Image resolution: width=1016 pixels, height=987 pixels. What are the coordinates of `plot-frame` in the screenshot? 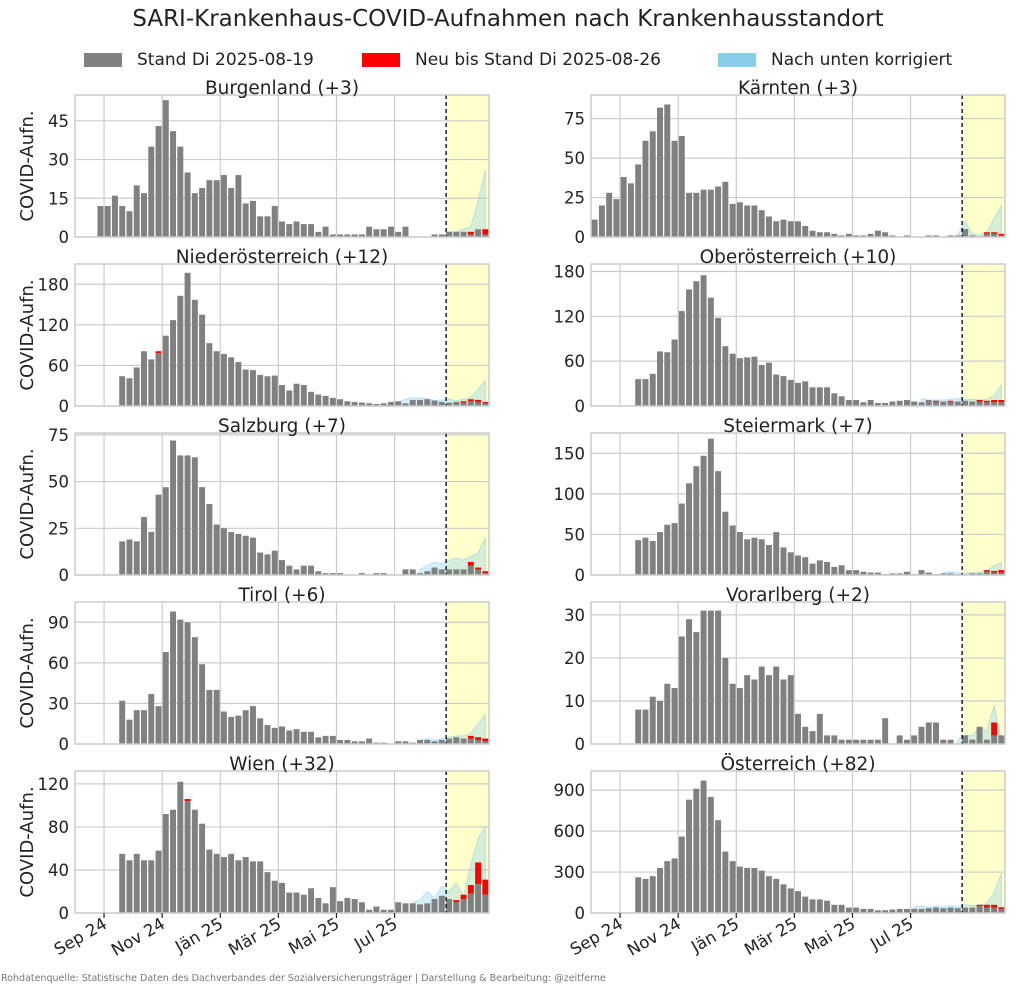 It's located at (798, 166).